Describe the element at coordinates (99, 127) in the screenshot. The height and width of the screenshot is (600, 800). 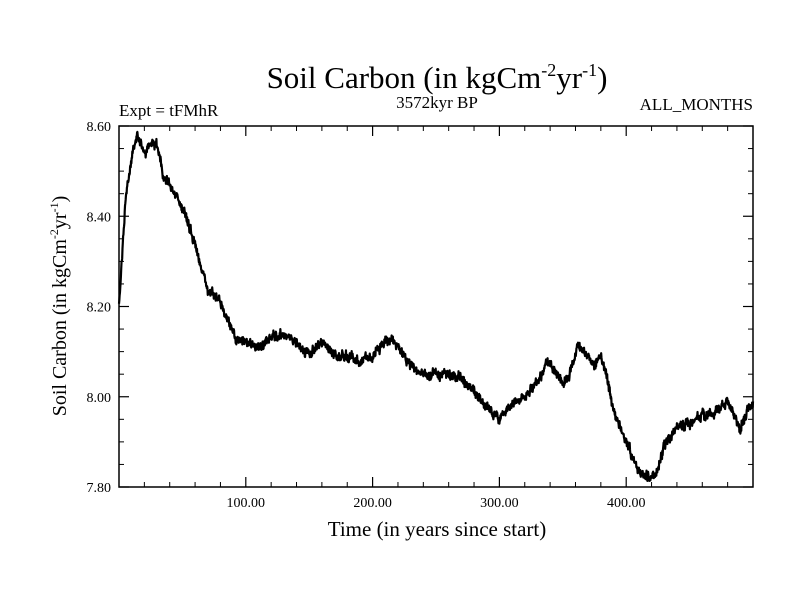
I see `y-tick-label: 8.60` at that location.